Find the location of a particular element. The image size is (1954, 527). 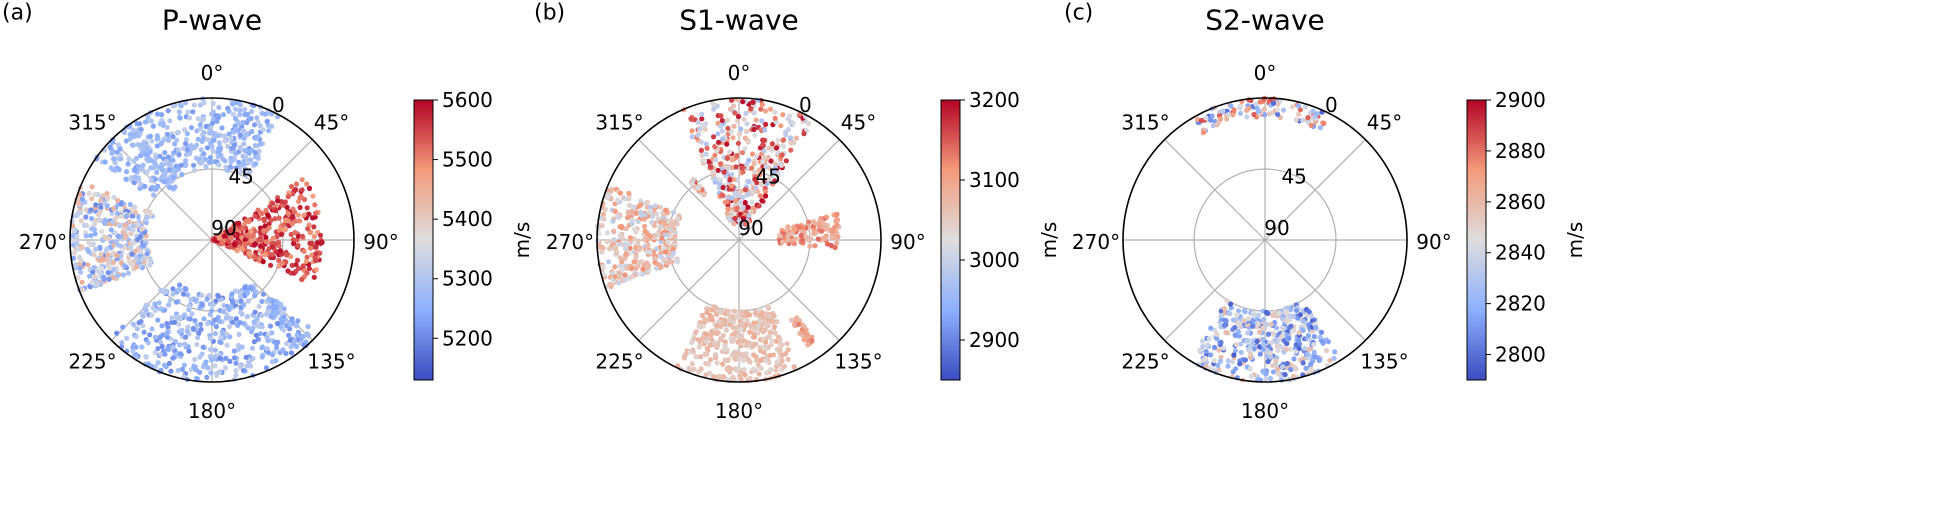

angle-tick-label: 180° is located at coordinates (212, 411).